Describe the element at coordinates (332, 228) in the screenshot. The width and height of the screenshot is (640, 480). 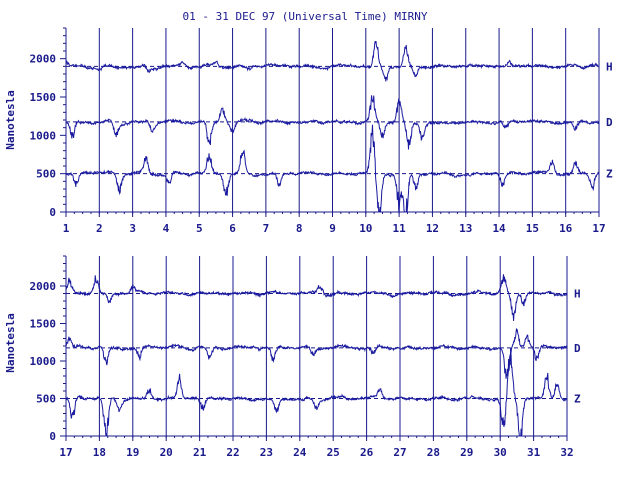
I see `x-tick-label: 9` at that location.